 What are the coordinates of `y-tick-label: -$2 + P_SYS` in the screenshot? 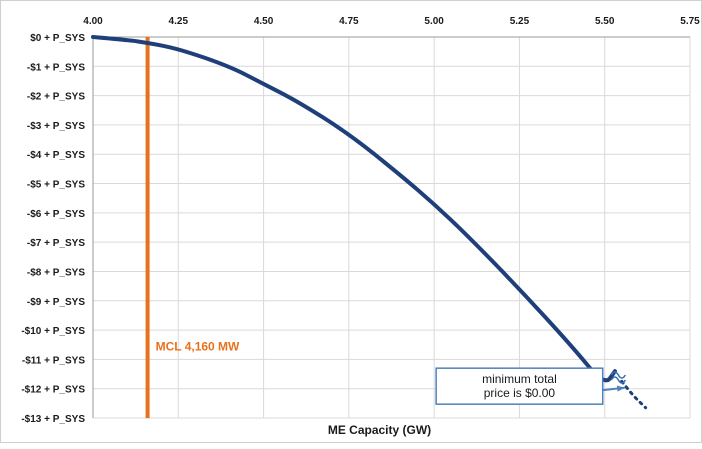 It's located at (56, 97).